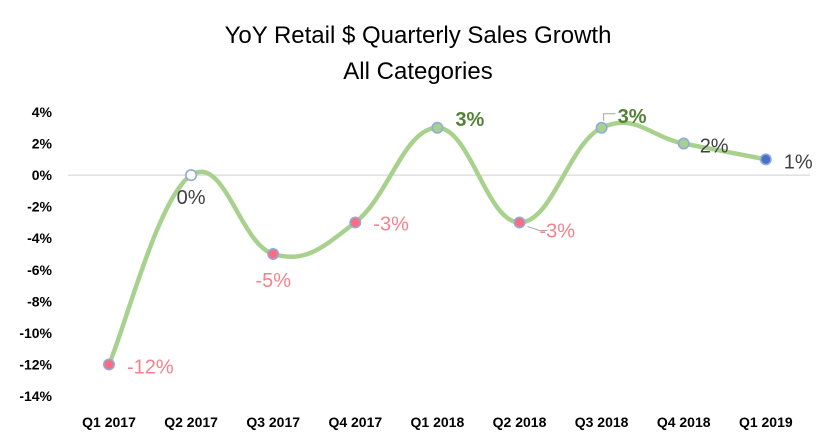 Image resolution: width=836 pixels, height=445 pixels. I want to click on x-tick-label: Q3 2018, so click(602, 422).